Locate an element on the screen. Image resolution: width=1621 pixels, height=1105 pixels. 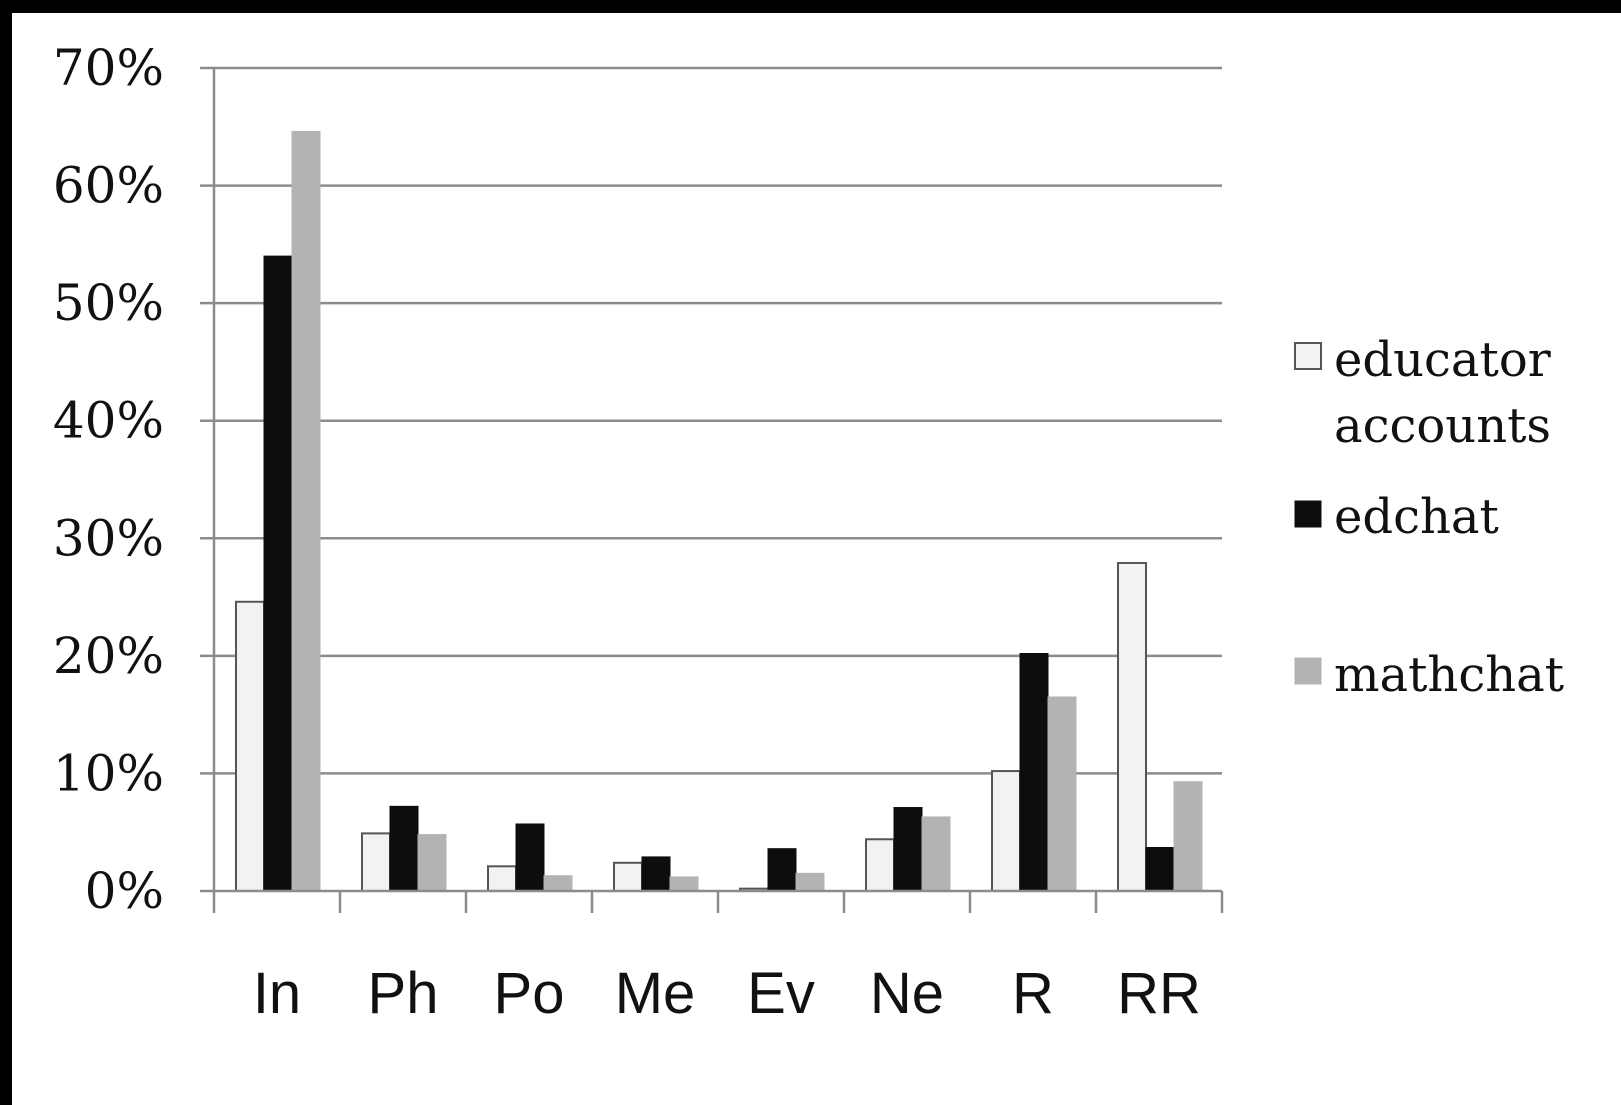
bar-mathchat-Ne is located at coordinates (936, 854).